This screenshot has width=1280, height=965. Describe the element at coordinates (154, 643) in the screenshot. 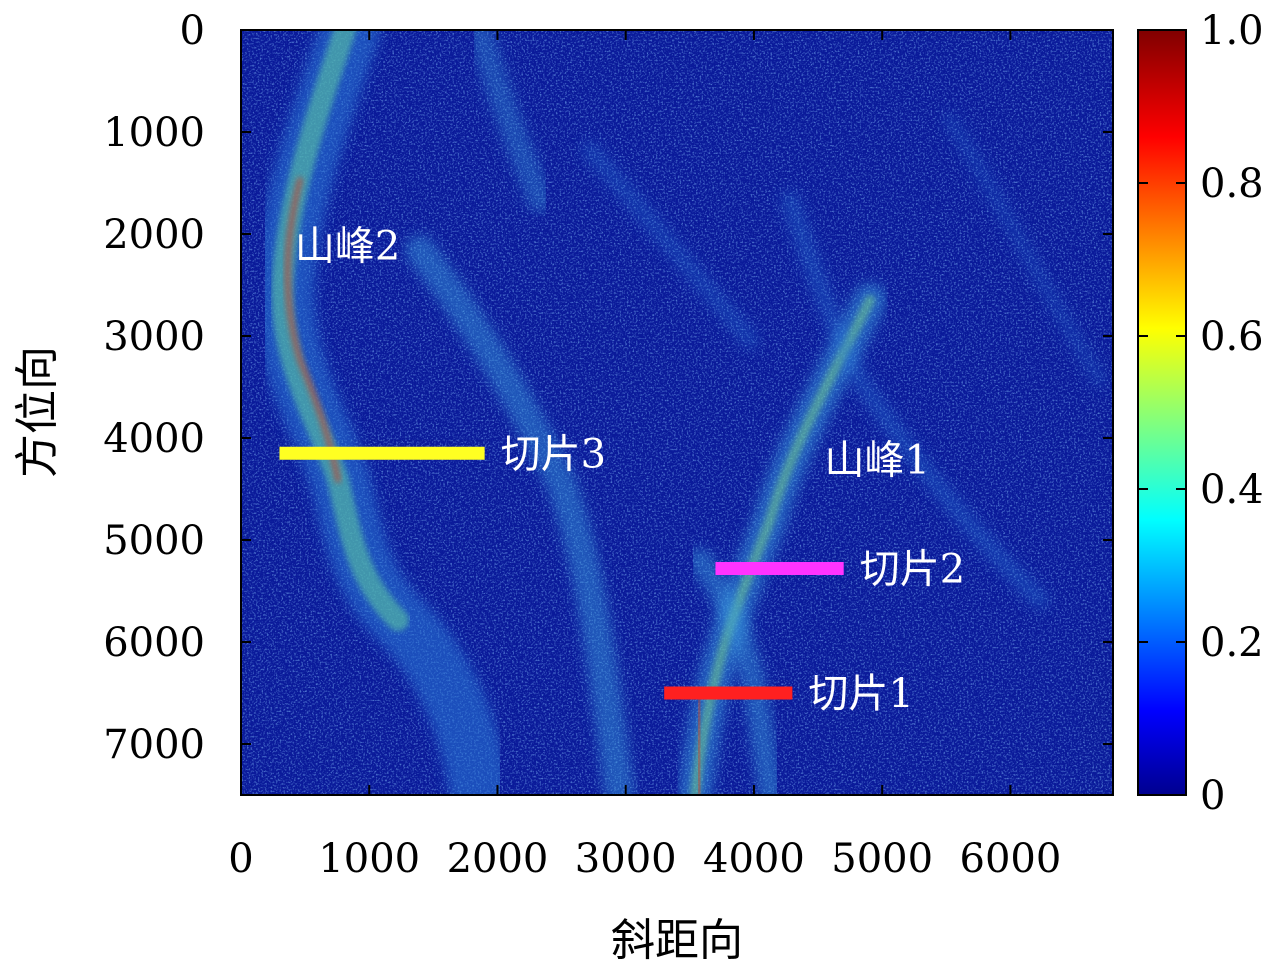

I see `y-tick-label: 6000` at that location.